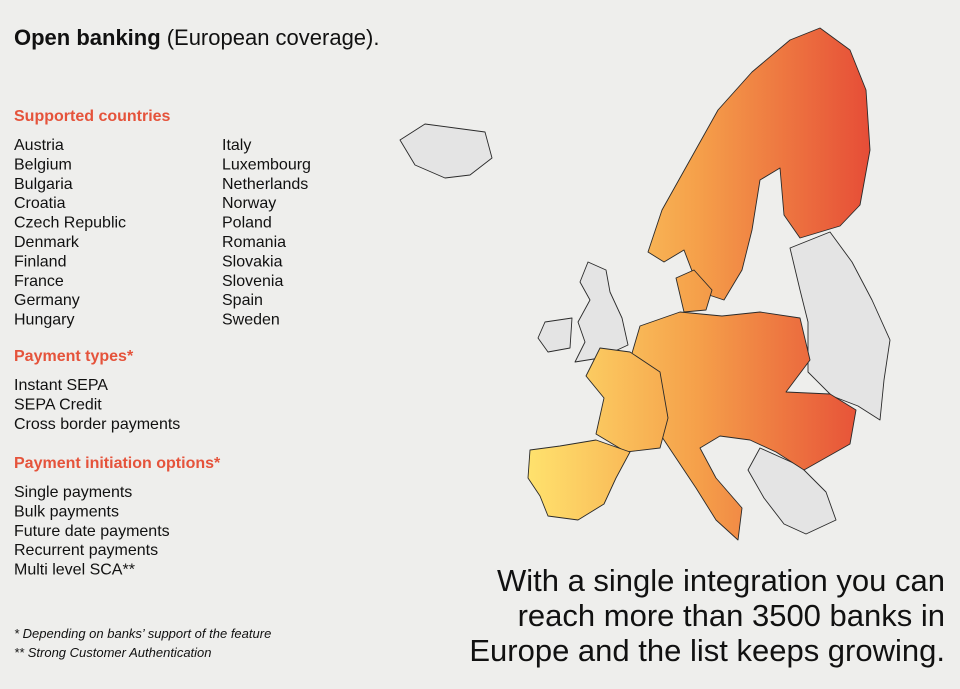  I want to click on list-item: Croatia, so click(40, 203).